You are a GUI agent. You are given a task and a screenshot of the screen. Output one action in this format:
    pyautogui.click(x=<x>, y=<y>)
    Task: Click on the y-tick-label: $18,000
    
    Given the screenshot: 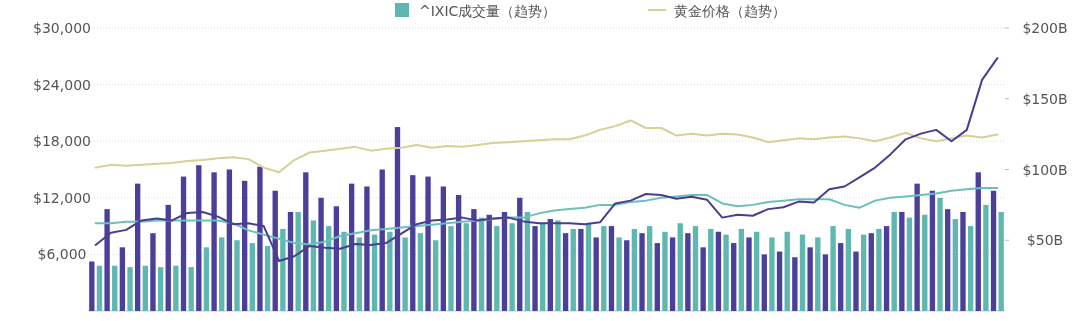 What is the action you would take?
    pyautogui.click(x=62, y=141)
    